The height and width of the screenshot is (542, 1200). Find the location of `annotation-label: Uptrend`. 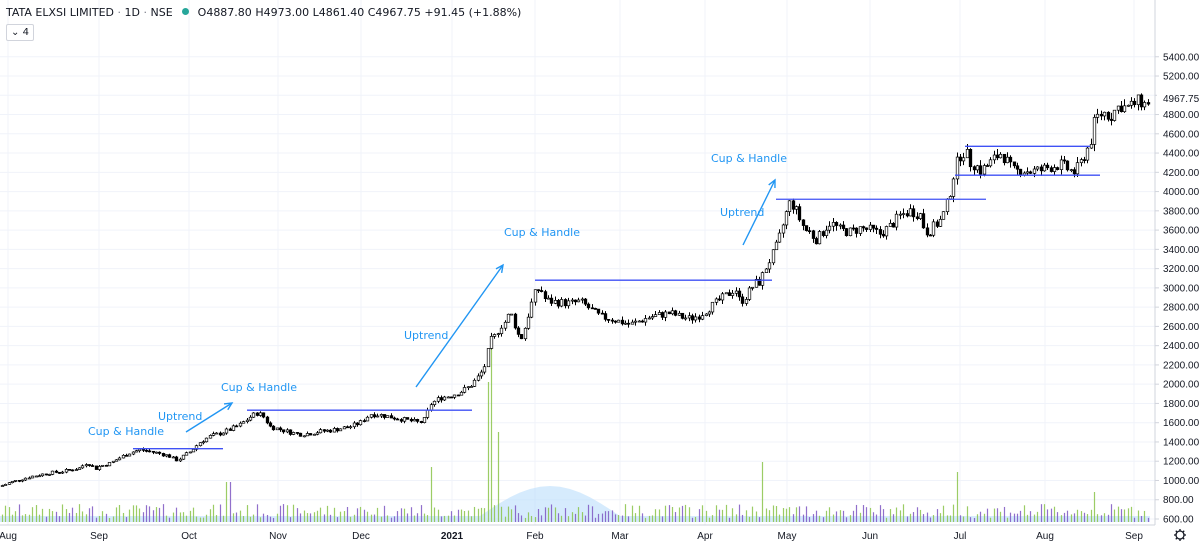

annotation-label: Uptrend is located at coordinates (742, 212).